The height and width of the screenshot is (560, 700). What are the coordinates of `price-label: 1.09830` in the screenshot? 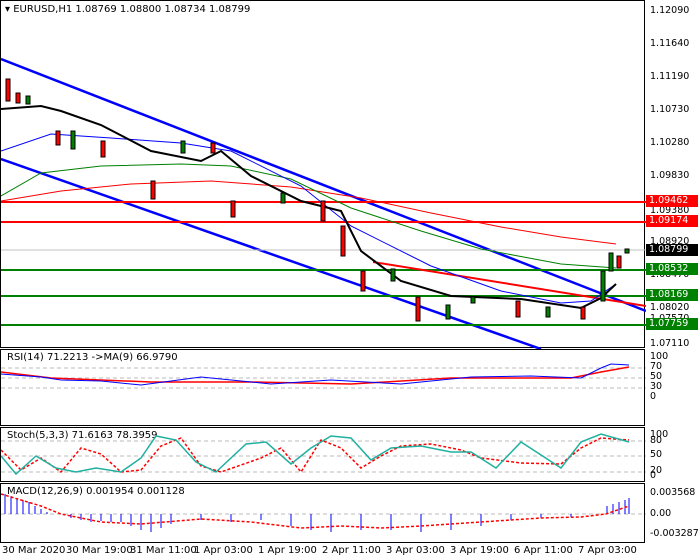 It's located at (670, 175).